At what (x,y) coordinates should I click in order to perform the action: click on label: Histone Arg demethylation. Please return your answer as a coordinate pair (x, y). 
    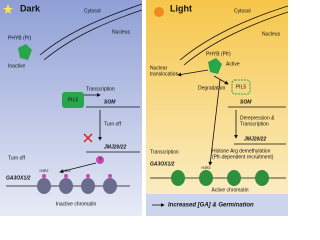
    Looking at the image, I should click on (241, 151).